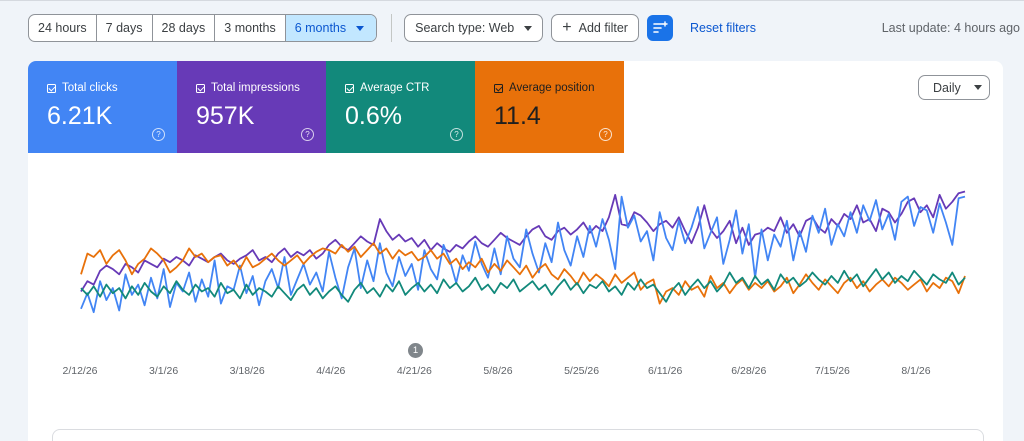 The height and width of the screenshot is (441, 1024). What do you see at coordinates (80, 371) in the screenshot?
I see `x-tick-label: 2/12/26` at bounding box center [80, 371].